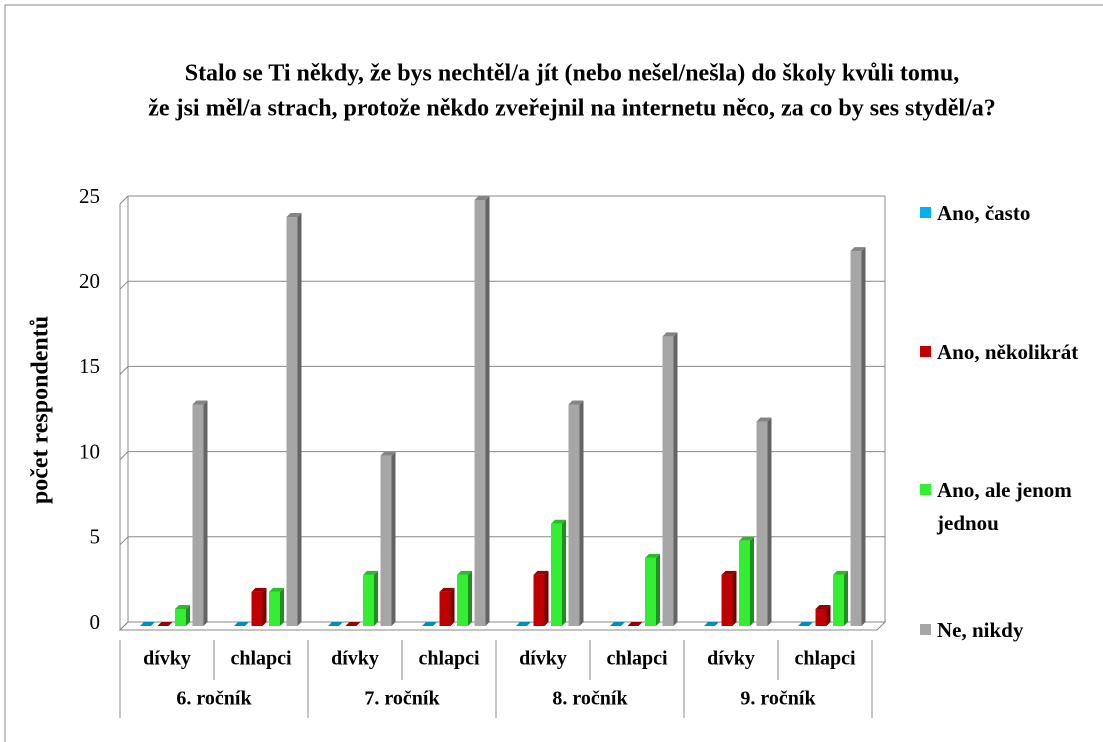 Image resolution: width=1103 pixels, height=742 pixels. Describe the element at coordinates (95, 537) in the screenshot. I see `y-tick-label: 5` at that location.